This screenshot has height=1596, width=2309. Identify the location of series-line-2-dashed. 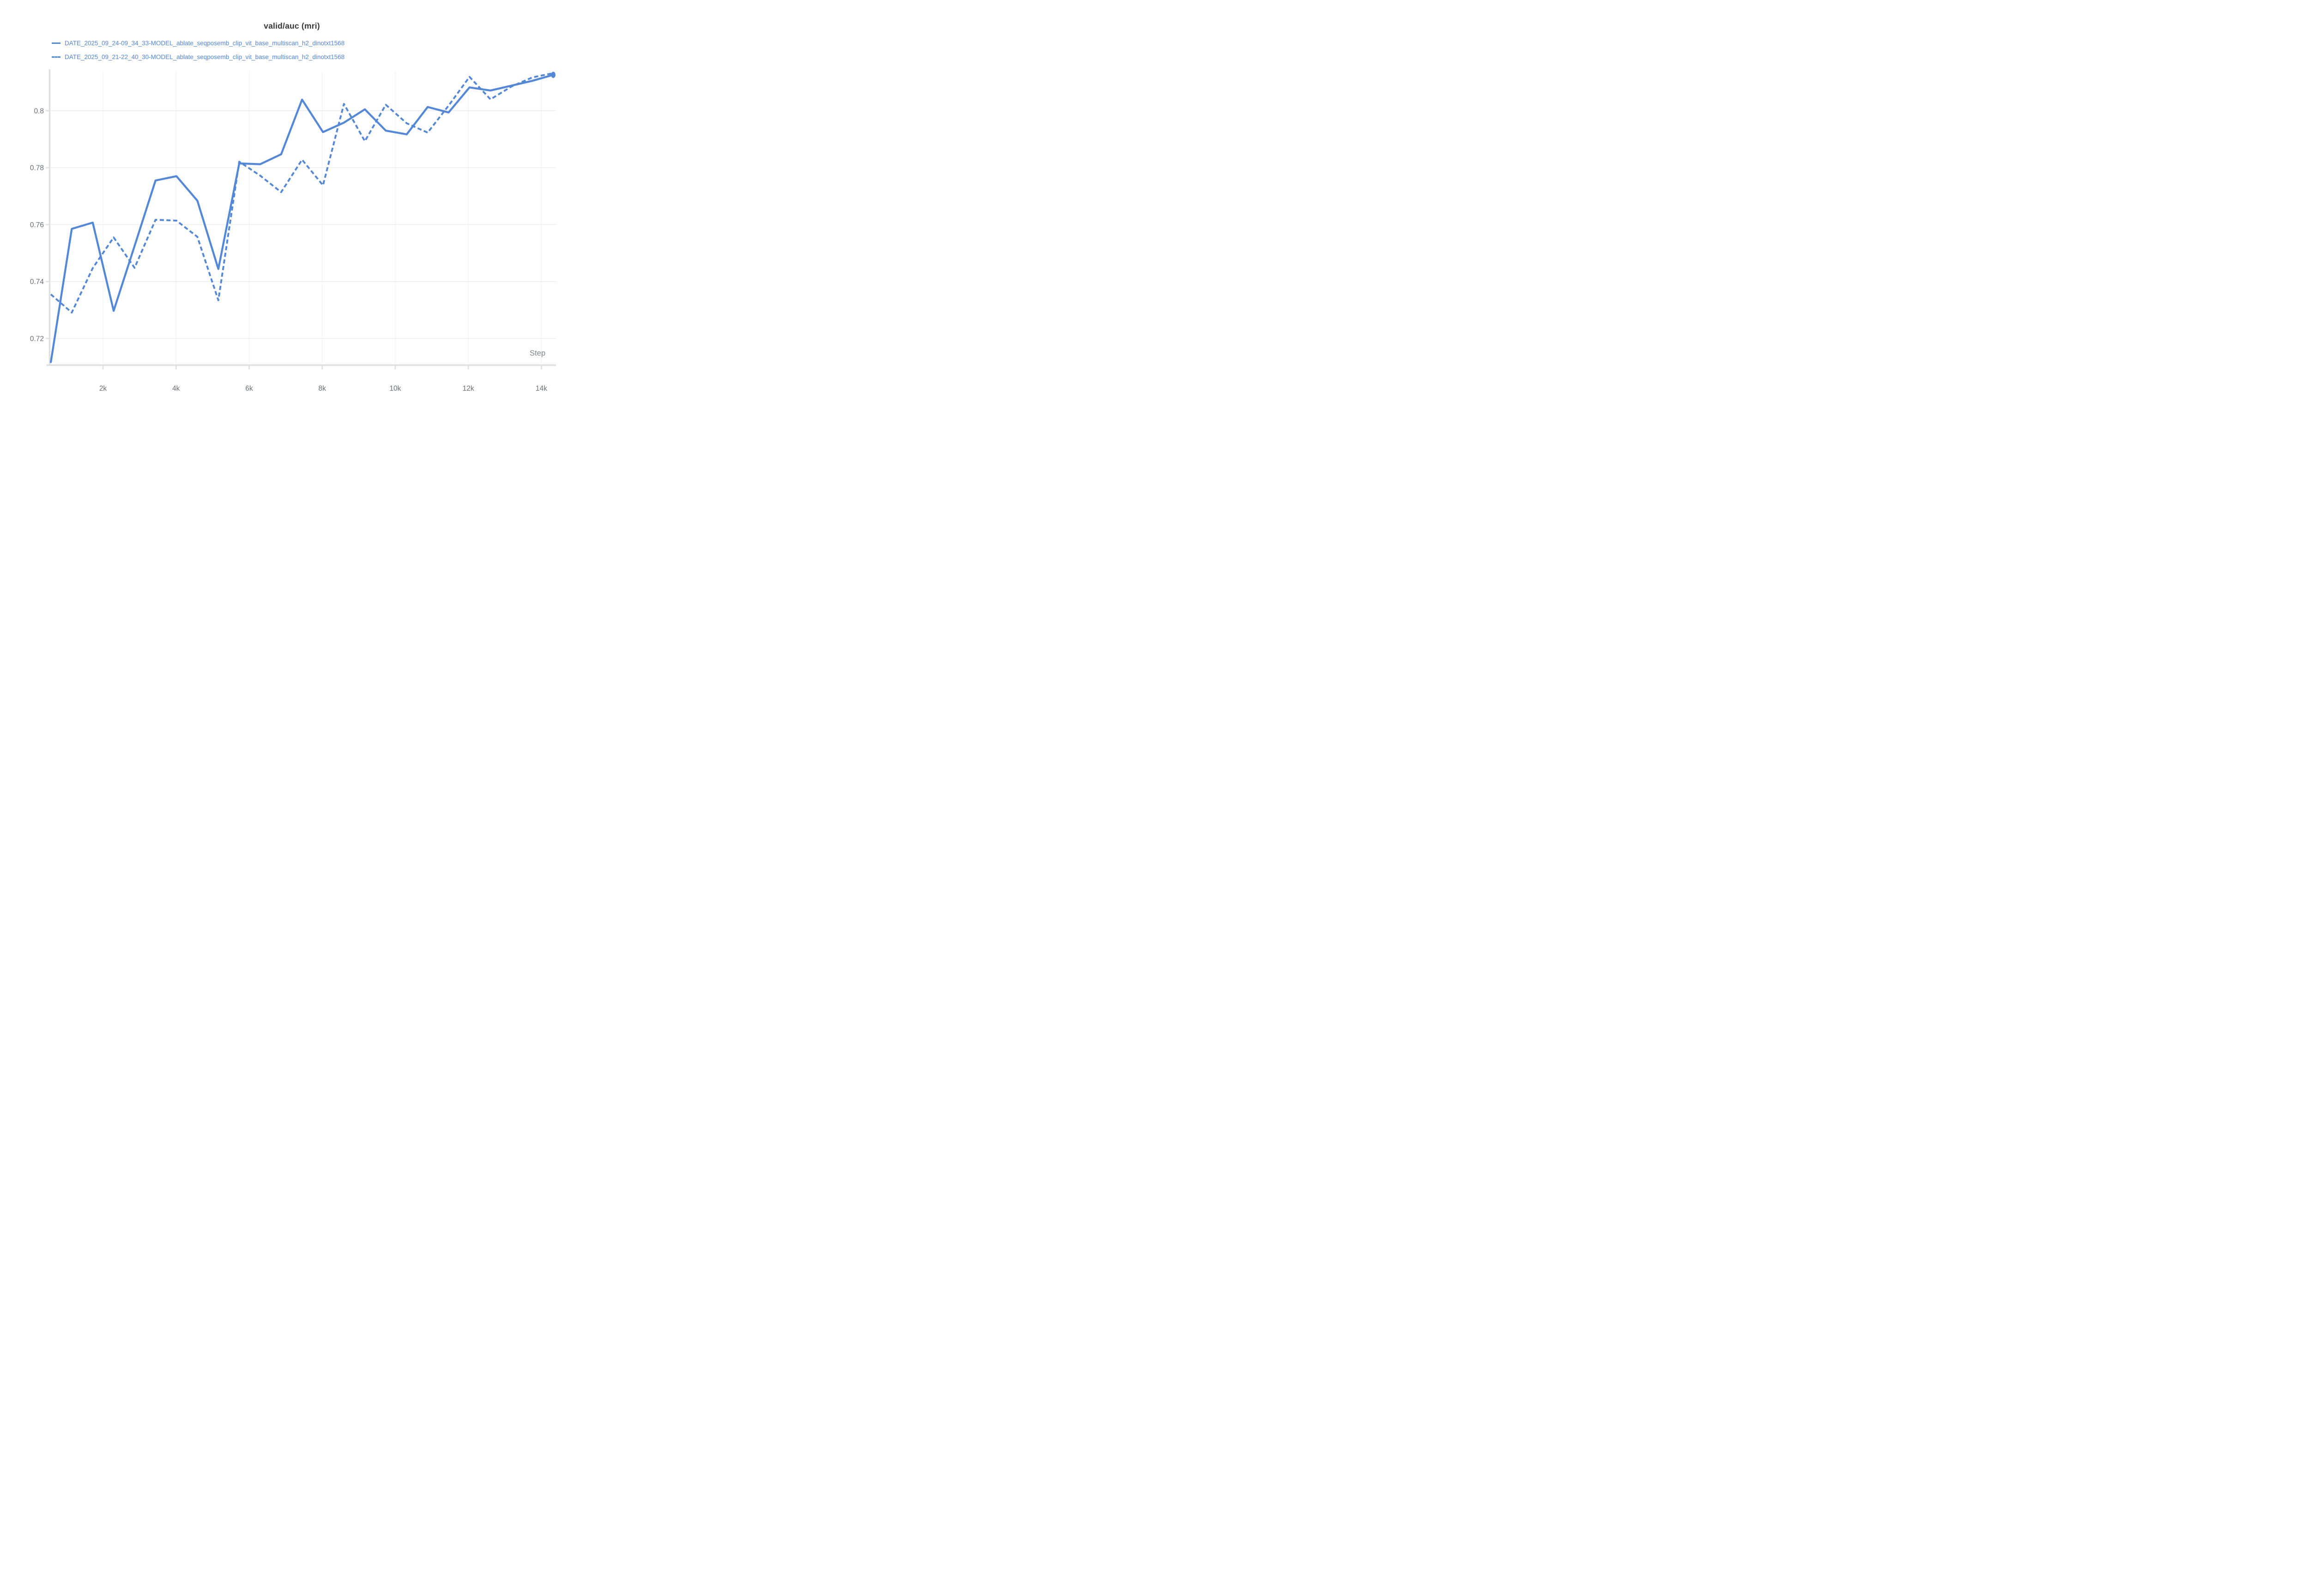
(302, 193).